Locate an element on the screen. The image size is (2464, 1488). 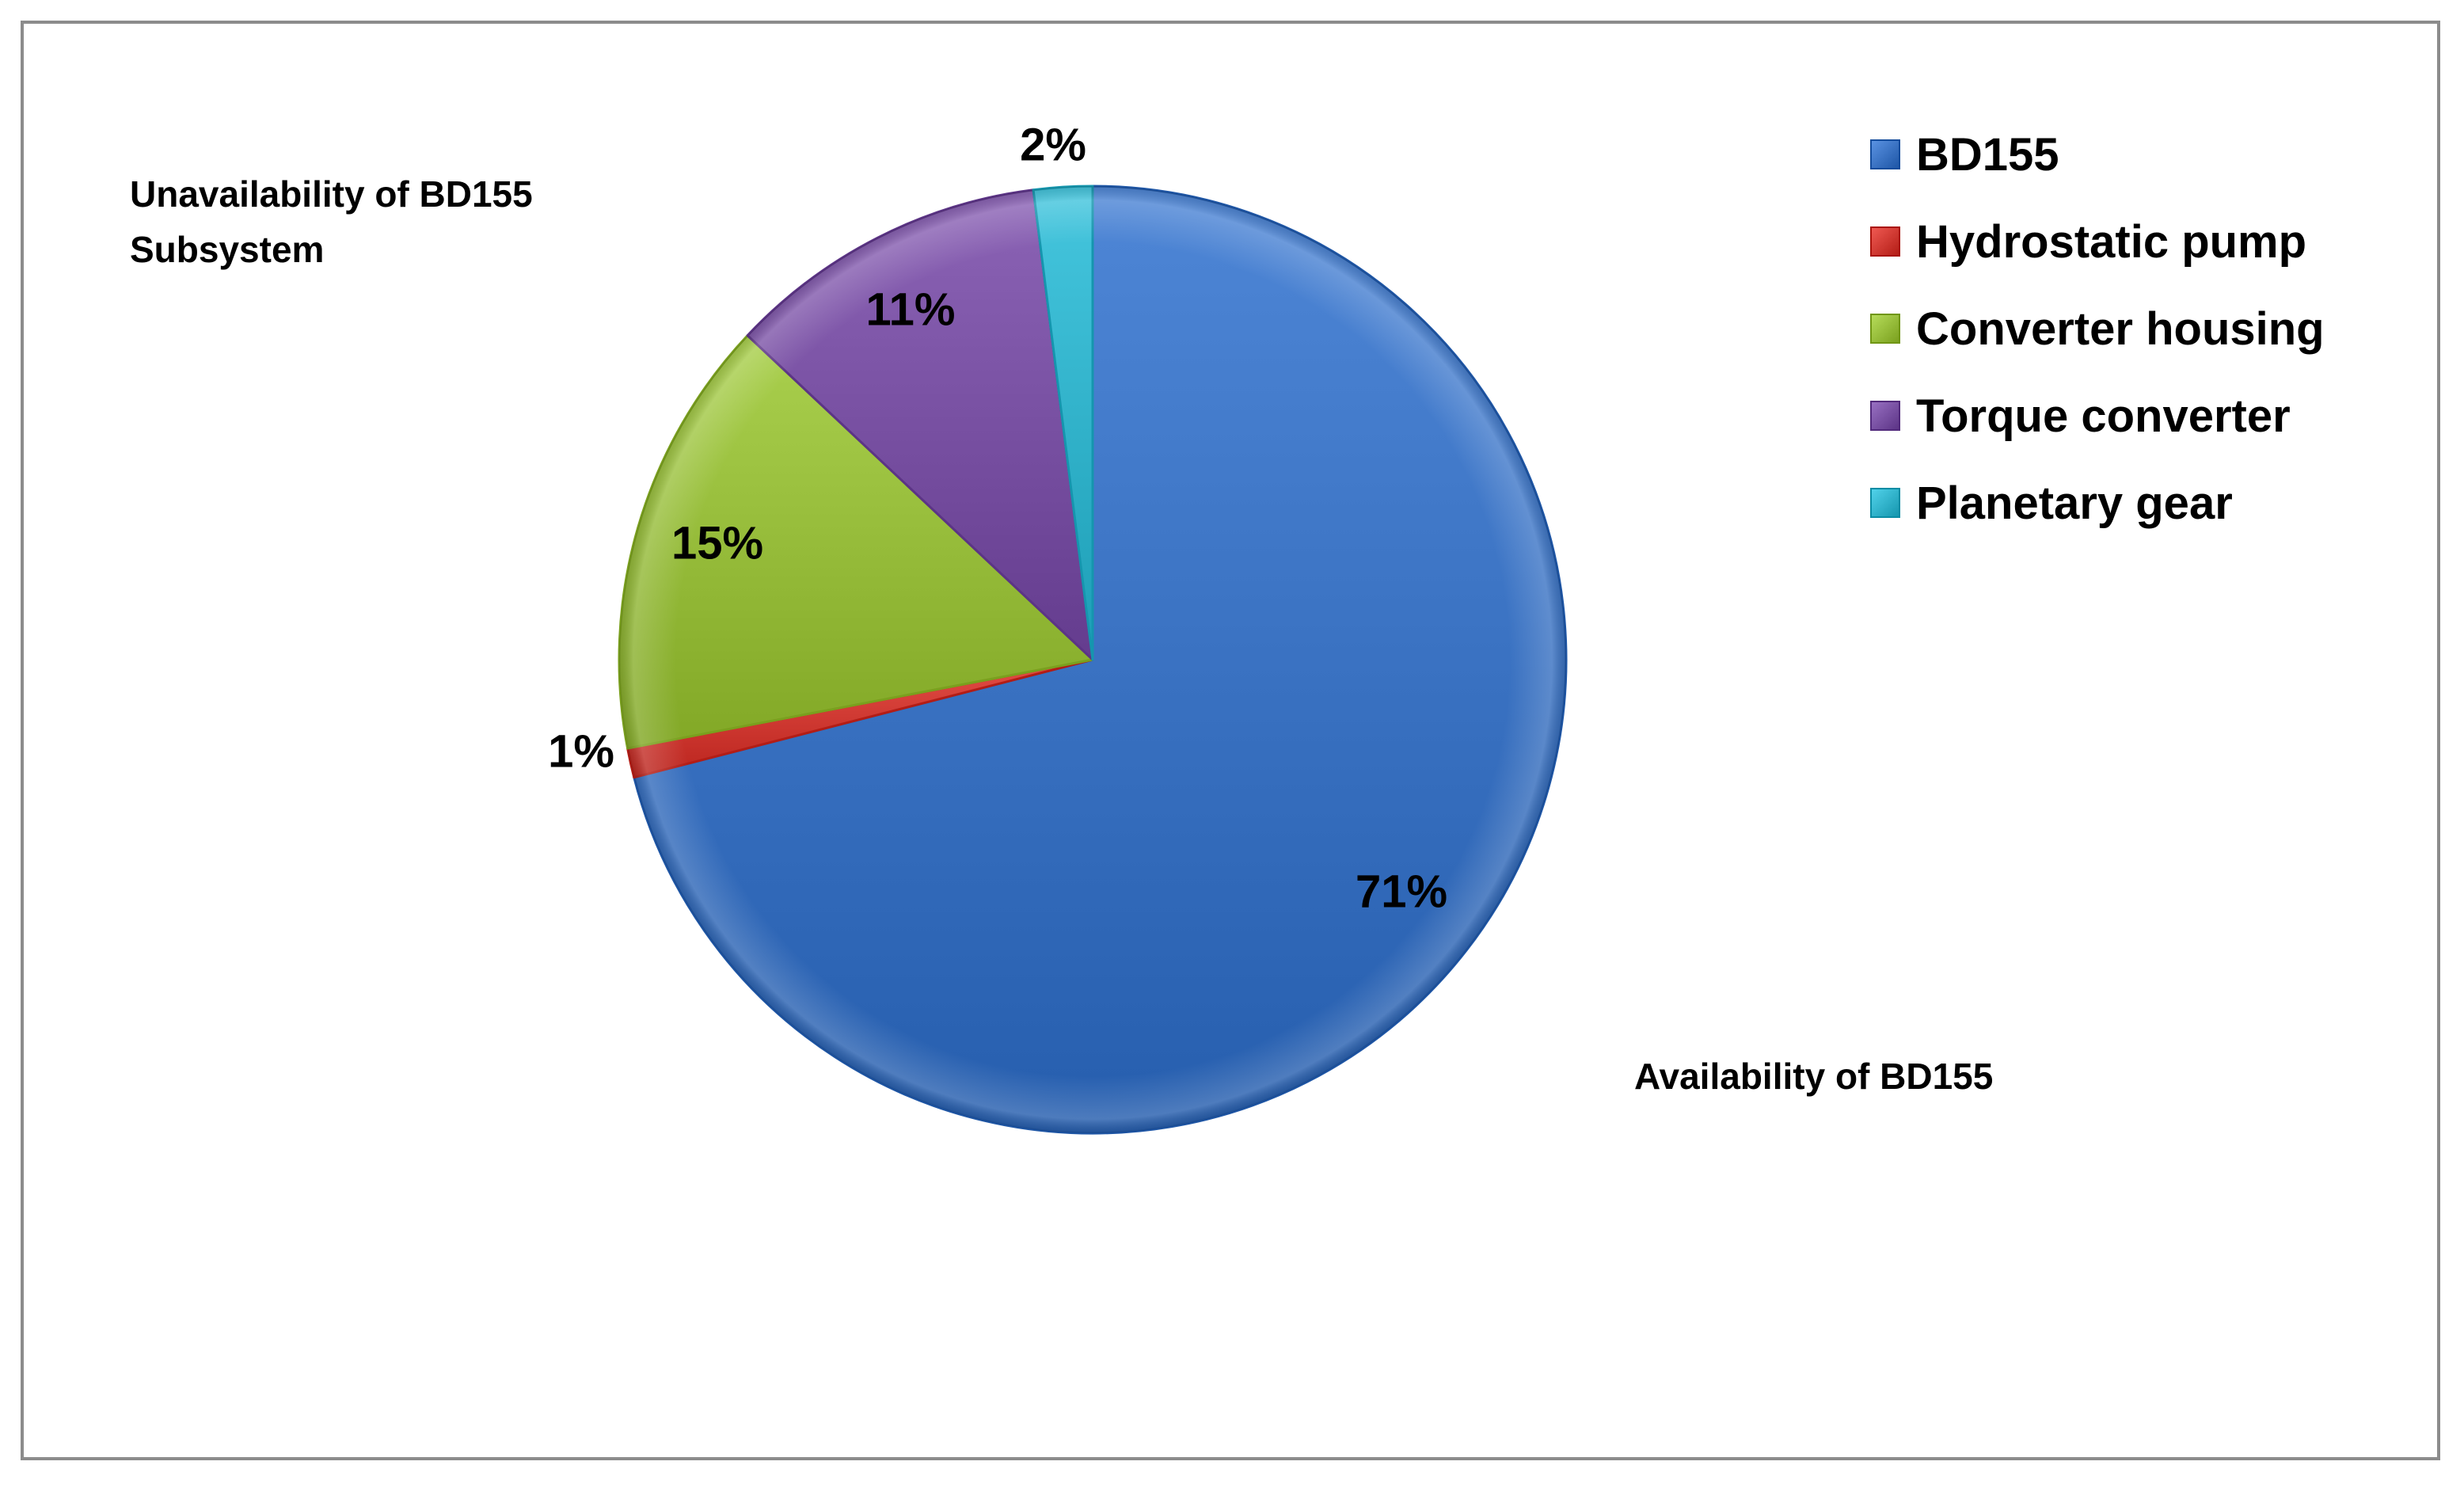
legend-swatch-planetary-gear is located at coordinates (1885, 503).